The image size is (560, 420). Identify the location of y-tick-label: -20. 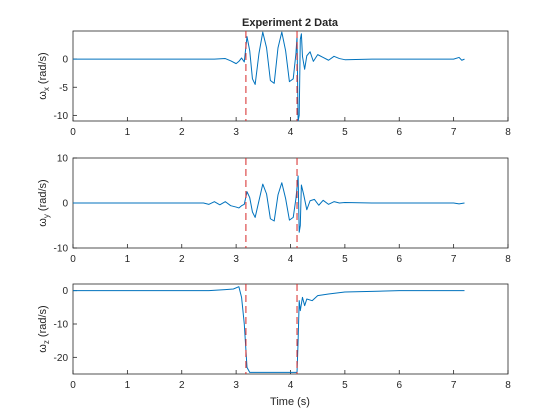
(61, 358).